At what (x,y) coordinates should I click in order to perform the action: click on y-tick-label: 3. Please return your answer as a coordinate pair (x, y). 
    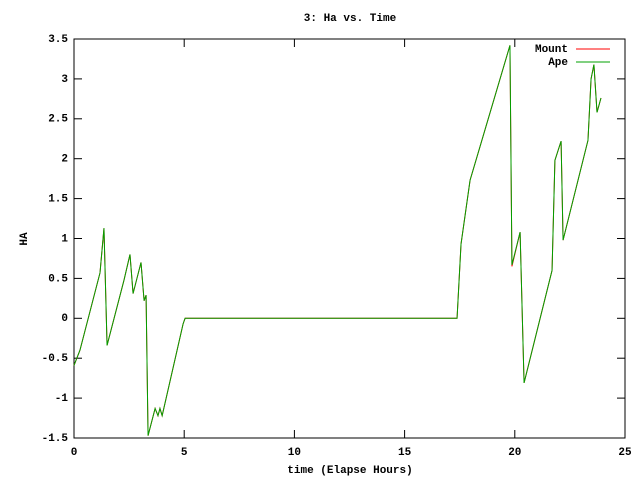
    Looking at the image, I should click on (64, 80).